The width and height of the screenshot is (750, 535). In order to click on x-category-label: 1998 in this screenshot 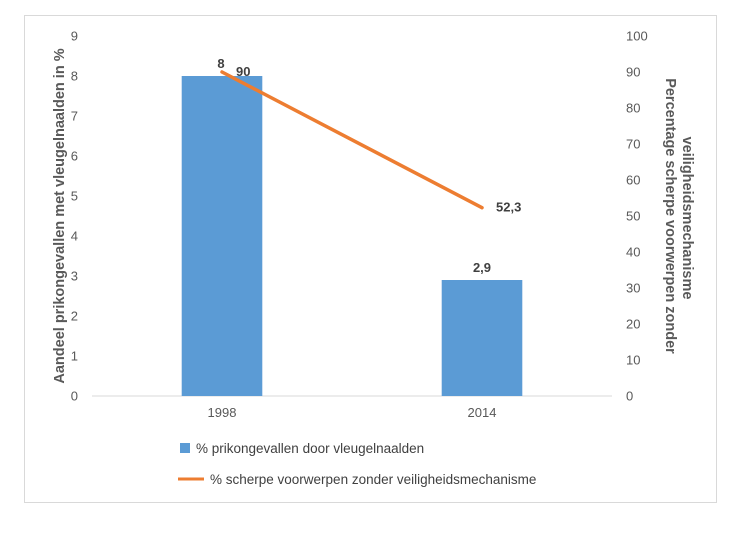, I will do `click(222, 412)`.